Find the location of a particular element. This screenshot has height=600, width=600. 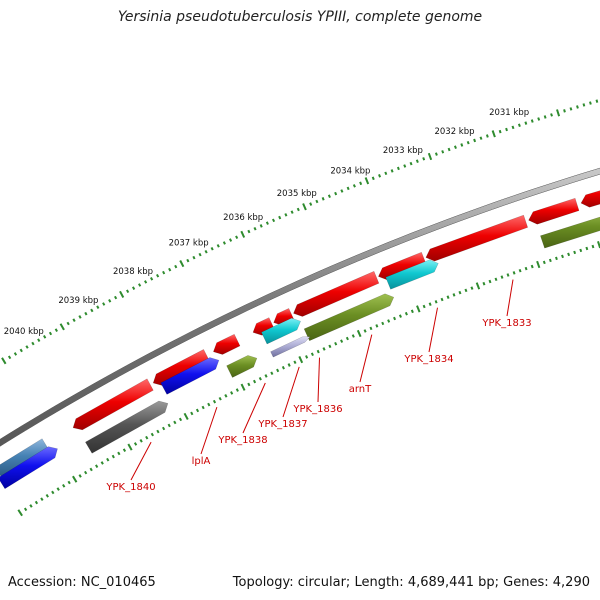

gene-label: YPK_1836 is located at coordinates (317, 409).